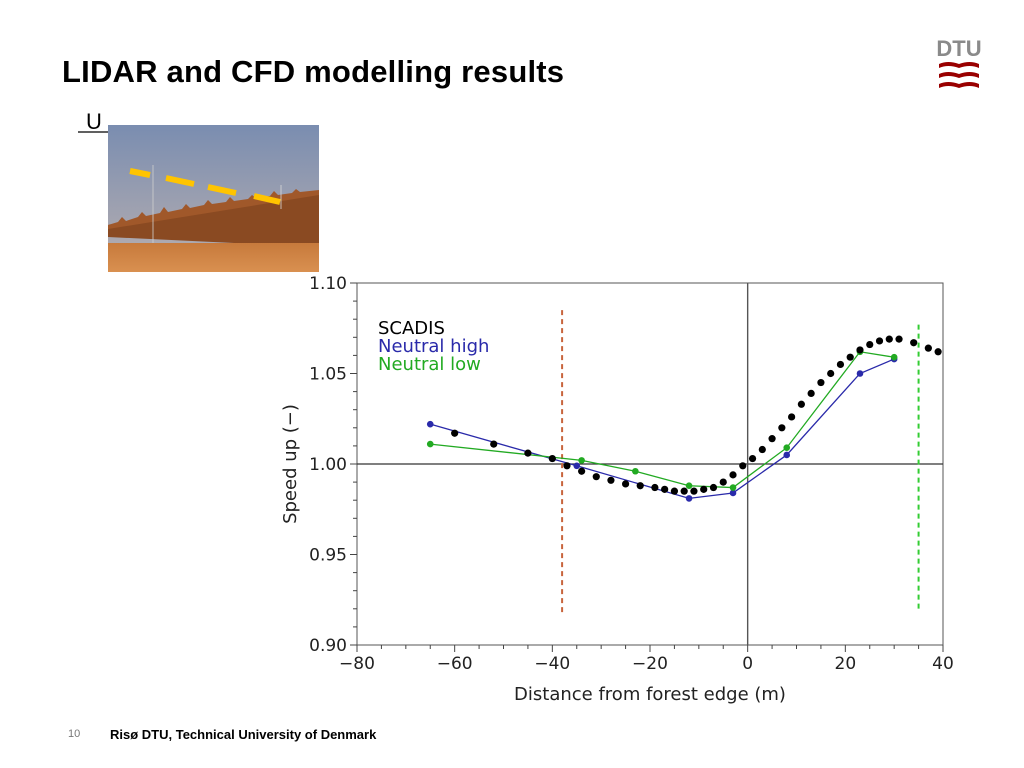 The width and height of the screenshot is (1024, 768). I want to click on y-axis-title: Speed up (−), so click(290, 464).